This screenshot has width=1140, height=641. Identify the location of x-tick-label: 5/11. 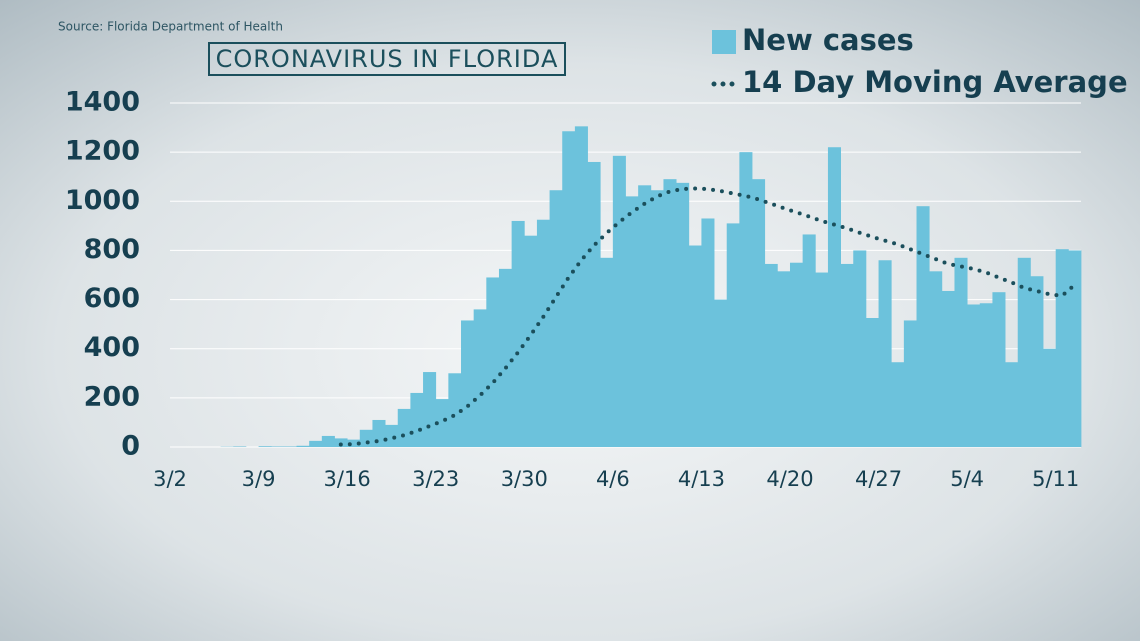
(1055, 479).